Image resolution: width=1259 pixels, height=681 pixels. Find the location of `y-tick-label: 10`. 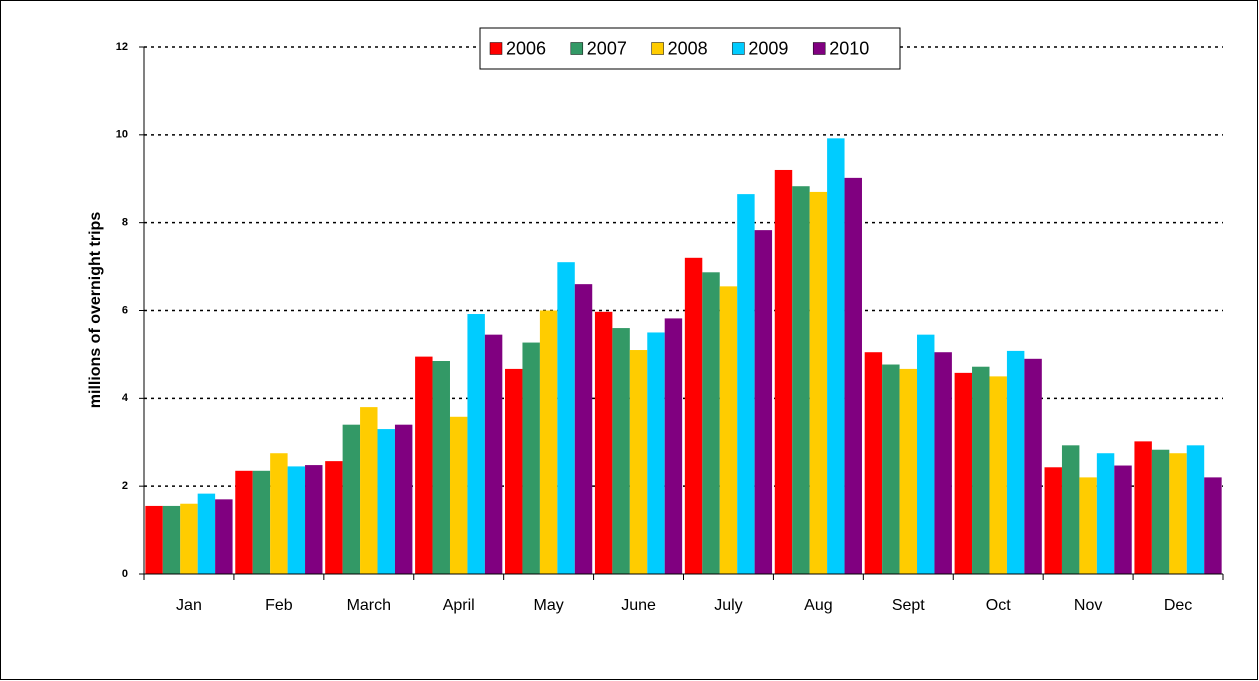

y-tick-label: 10 is located at coordinates (122, 135).